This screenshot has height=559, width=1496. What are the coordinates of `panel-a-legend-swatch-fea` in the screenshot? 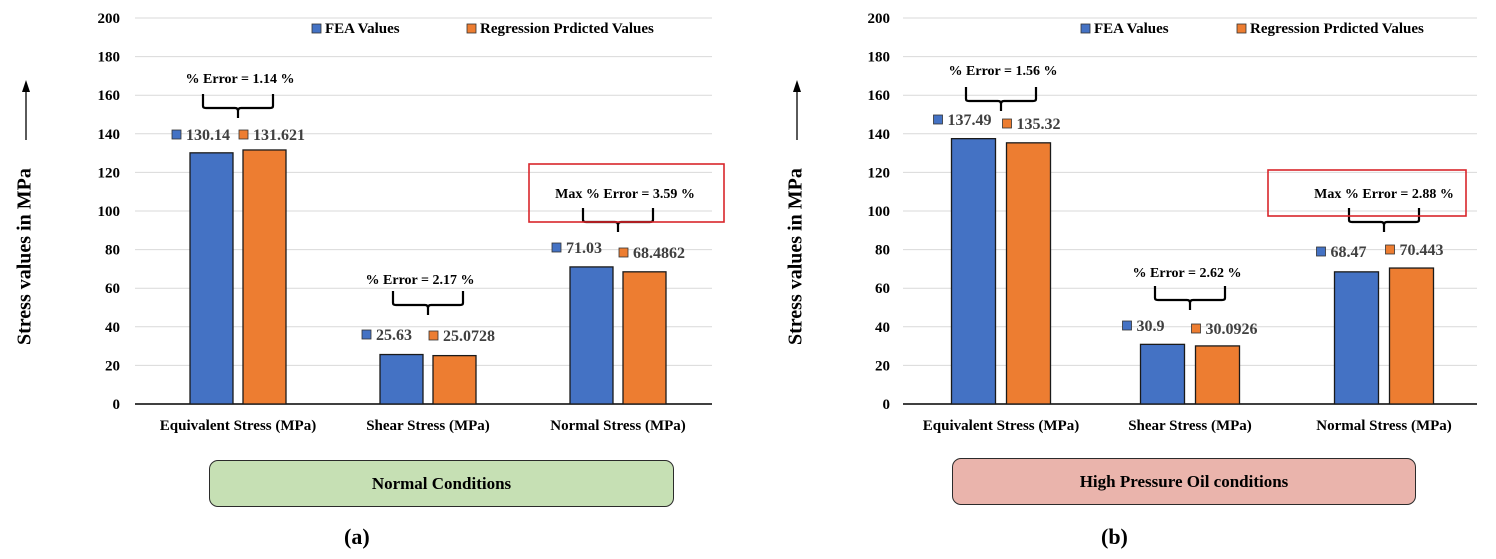 It's located at (316, 28).